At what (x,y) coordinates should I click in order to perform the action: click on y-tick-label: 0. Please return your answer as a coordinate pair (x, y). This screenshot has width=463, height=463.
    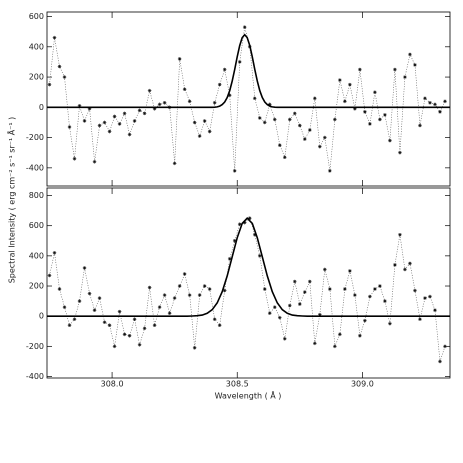
    Looking at the image, I should click on (41, 316).